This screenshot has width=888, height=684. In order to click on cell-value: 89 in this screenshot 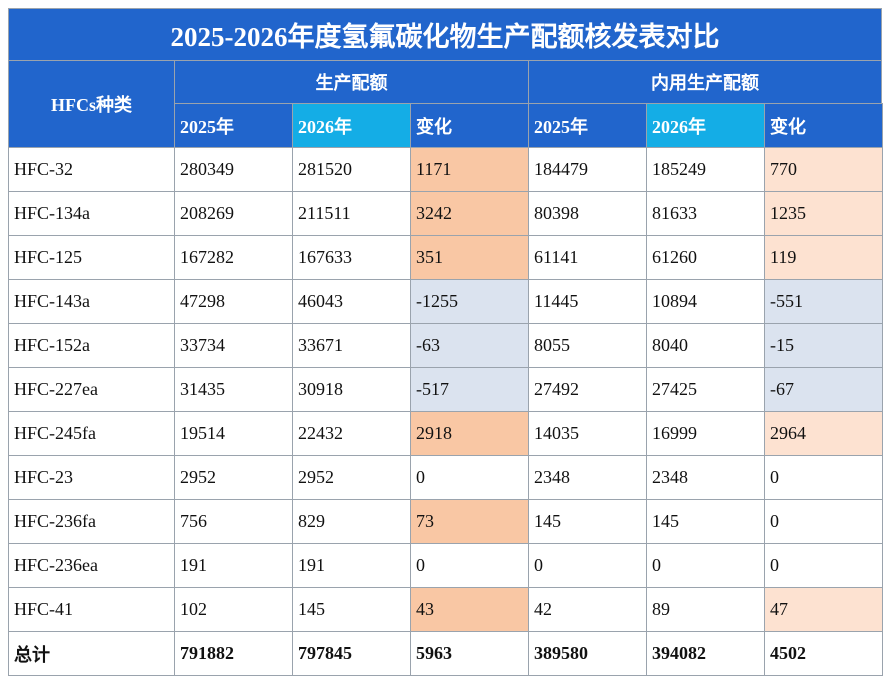, I will do `click(705, 609)`.